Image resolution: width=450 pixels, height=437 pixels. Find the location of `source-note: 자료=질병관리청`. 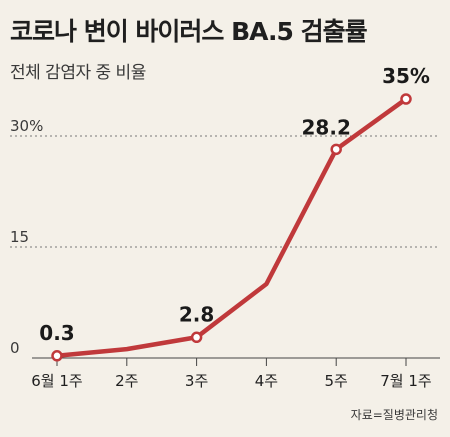

source-note: 자료=질병관리청 is located at coordinates (394, 415).